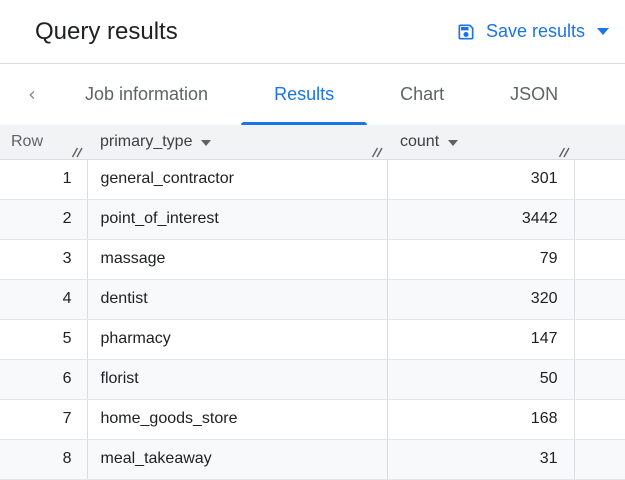 This screenshot has width=625, height=480. What do you see at coordinates (236, 179) in the screenshot?
I see `primary-type-cell: general_contractor` at bounding box center [236, 179].